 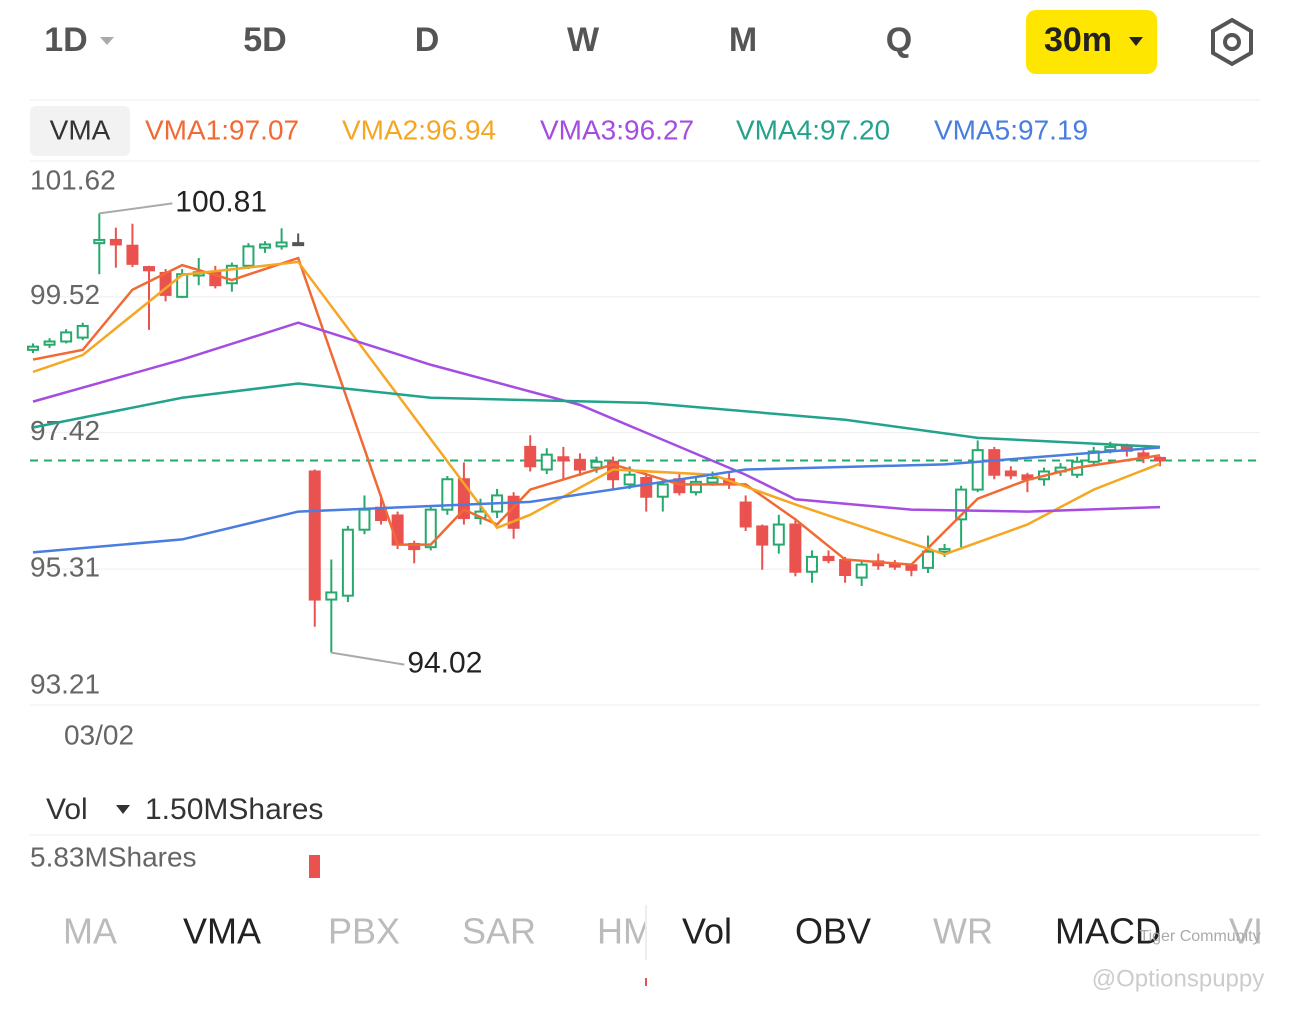 What do you see at coordinates (963, 931) in the screenshot?
I see `indicator-tab: WR` at bounding box center [963, 931].